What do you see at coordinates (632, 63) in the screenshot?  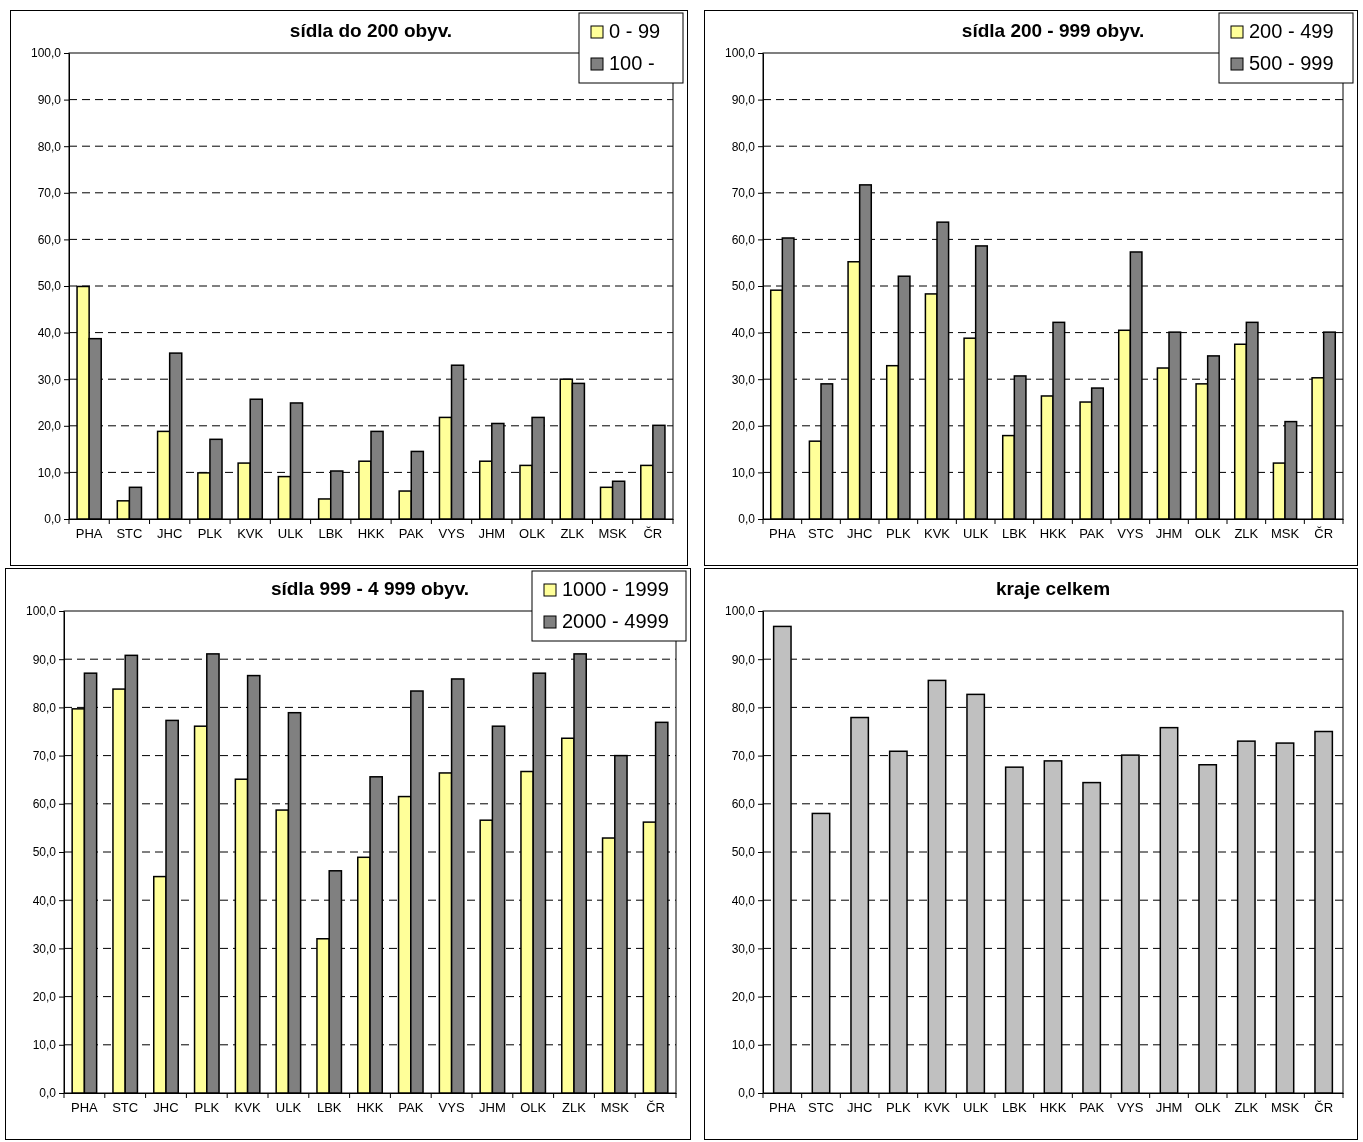 I see `legend-label: 100 -` at bounding box center [632, 63].